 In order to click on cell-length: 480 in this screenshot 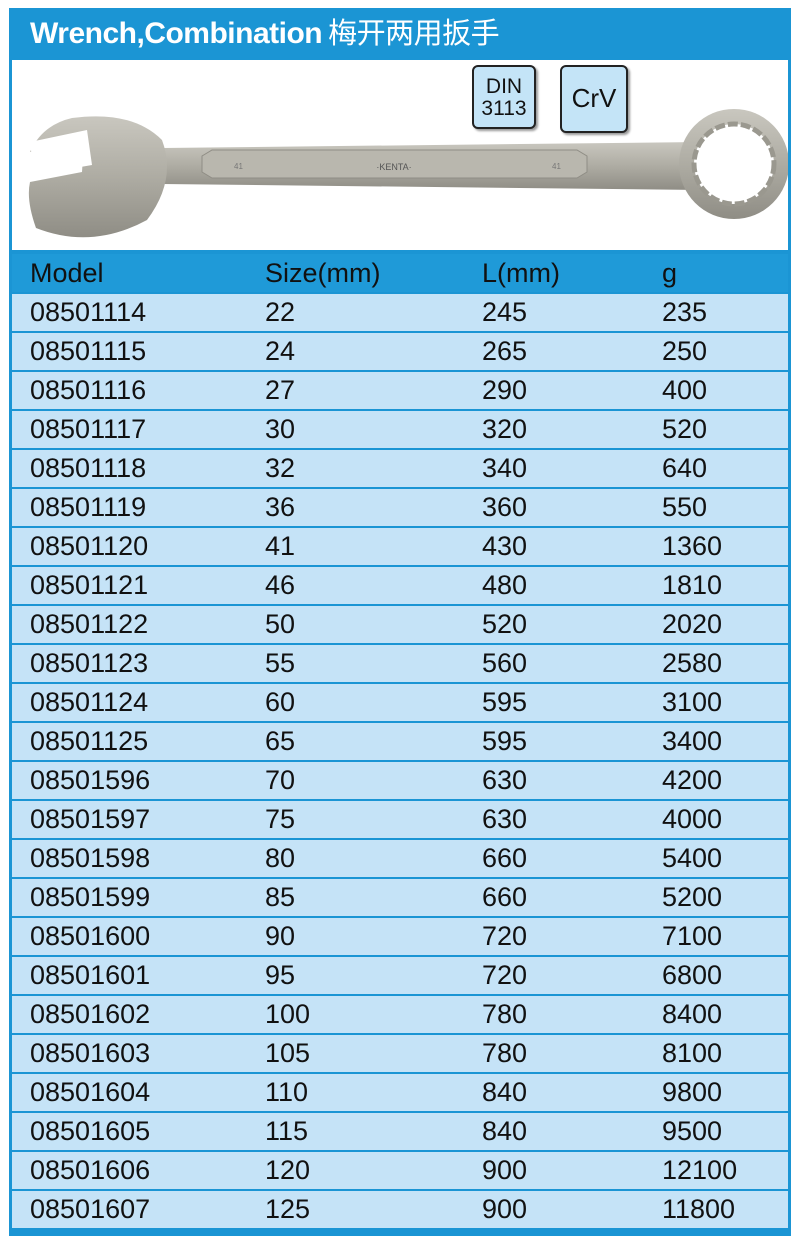, I will do `click(505, 585)`.